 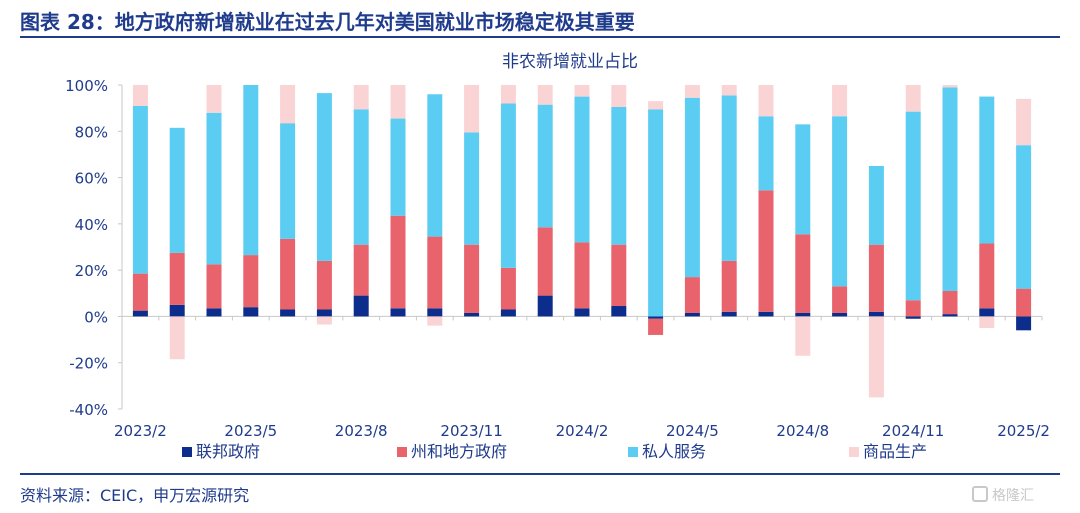 I want to click on header-rule, so click(x=540, y=37).